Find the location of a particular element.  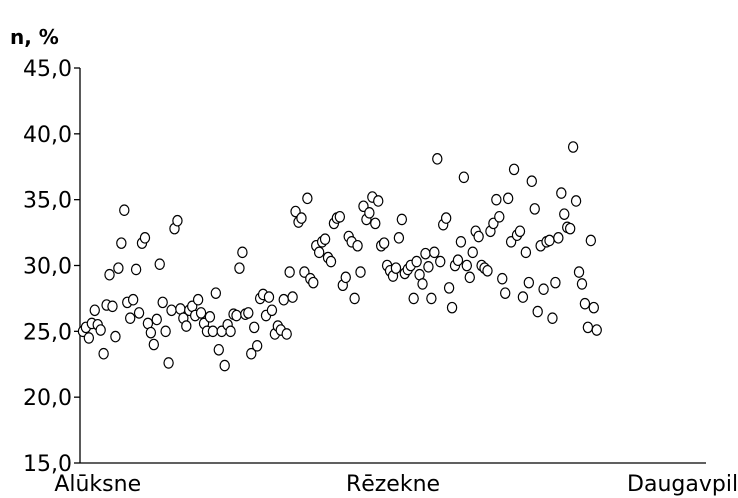

y-tick-label: 25,0 is located at coordinates (47, 332).